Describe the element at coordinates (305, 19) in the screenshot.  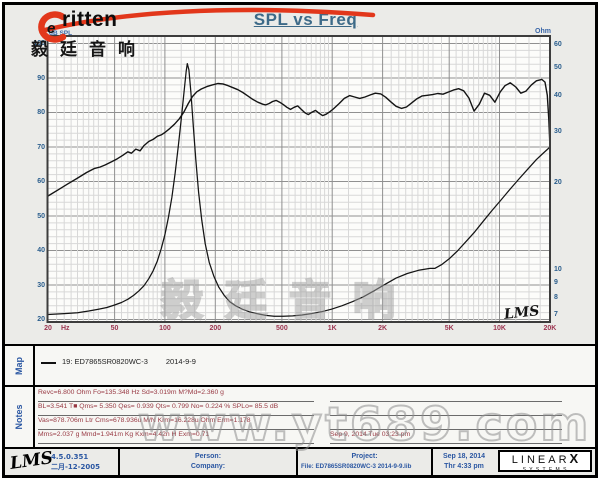
I see `page-title: SPL vs Freq` at that location.